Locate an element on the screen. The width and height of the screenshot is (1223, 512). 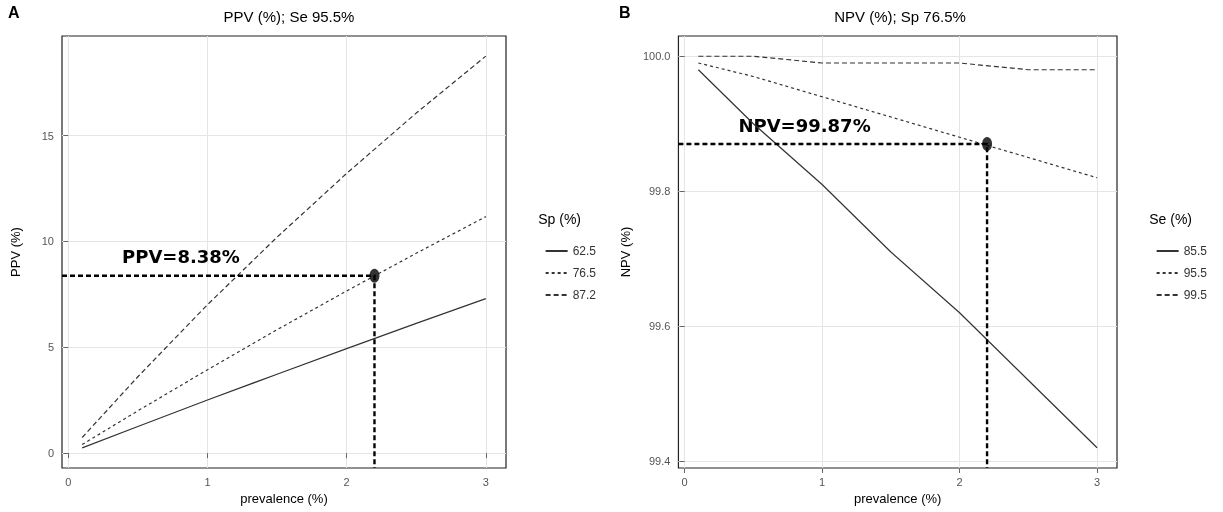
y-axis-title: PPV (%) is located at coordinates (15, 252).